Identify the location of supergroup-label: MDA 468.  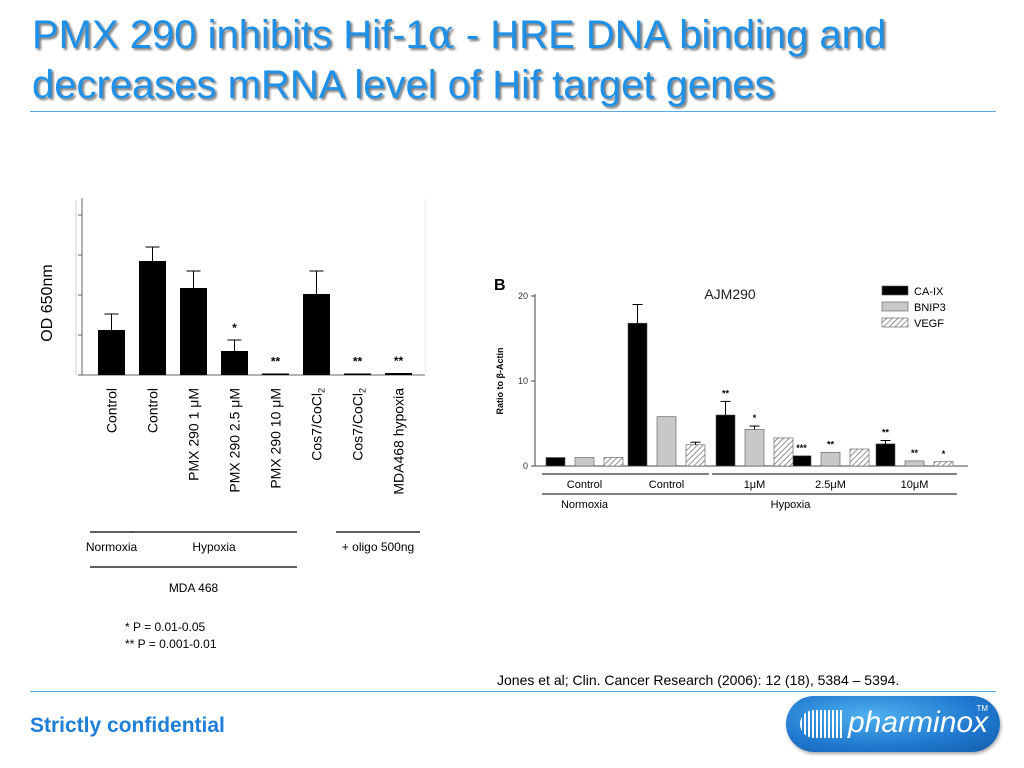
(194, 588).